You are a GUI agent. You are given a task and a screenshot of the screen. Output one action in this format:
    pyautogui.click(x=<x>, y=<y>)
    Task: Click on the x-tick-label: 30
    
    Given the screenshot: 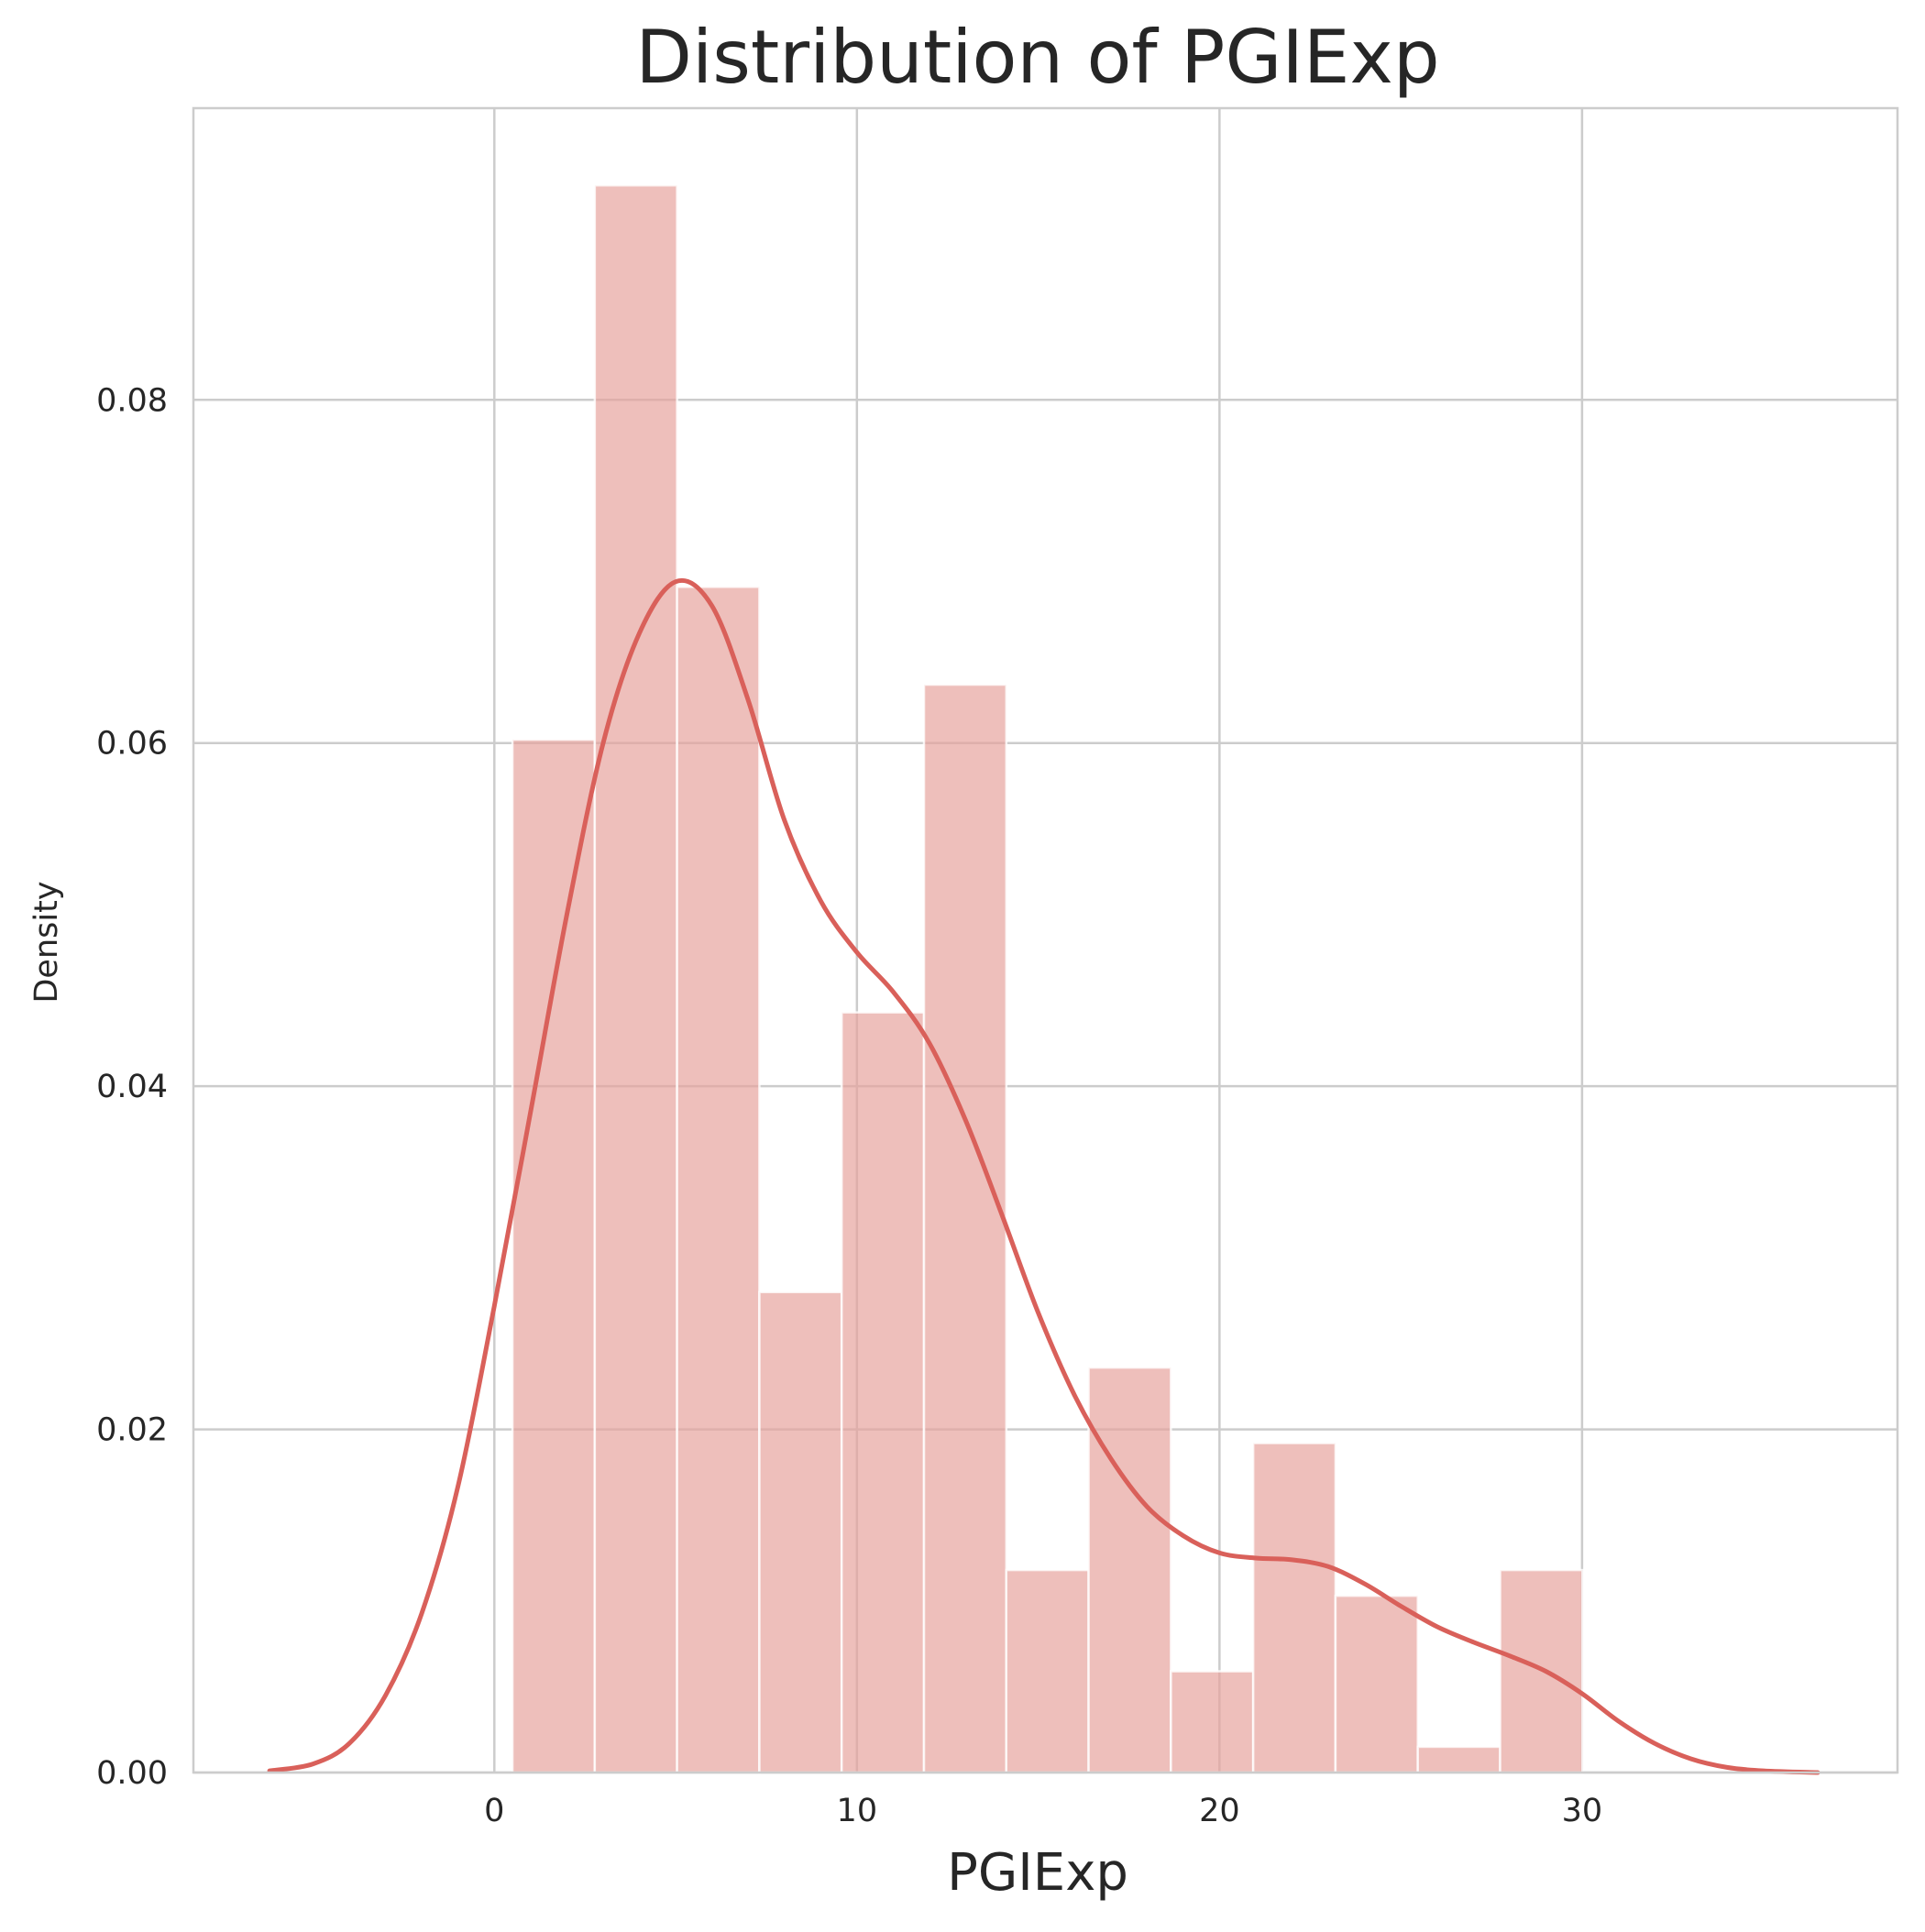 What is the action you would take?
    pyautogui.click(x=1582, y=1811)
    